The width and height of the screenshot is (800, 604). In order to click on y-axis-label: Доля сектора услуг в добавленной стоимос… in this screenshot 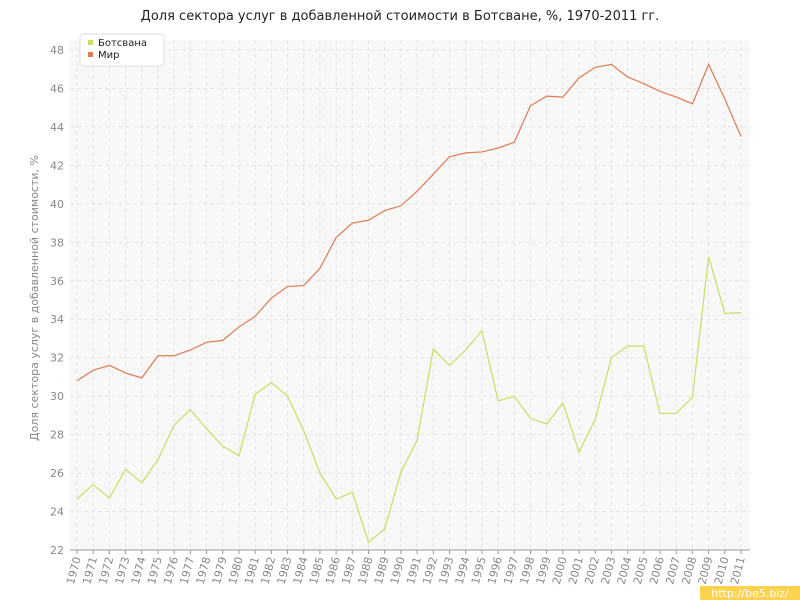, I will do `click(34, 298)`.